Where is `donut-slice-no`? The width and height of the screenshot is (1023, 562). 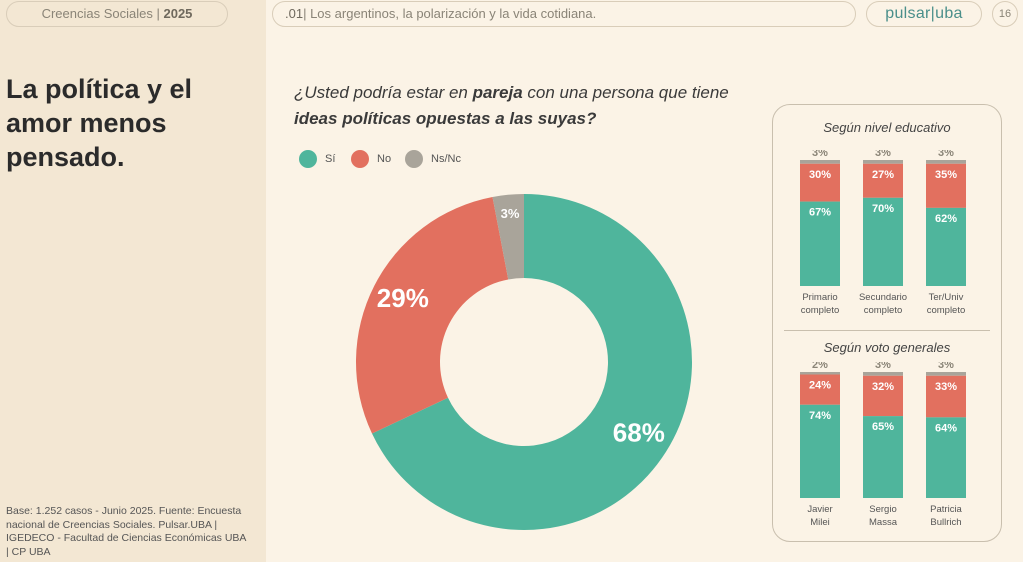 donut-slice-no is located at coordinates (432, 315).